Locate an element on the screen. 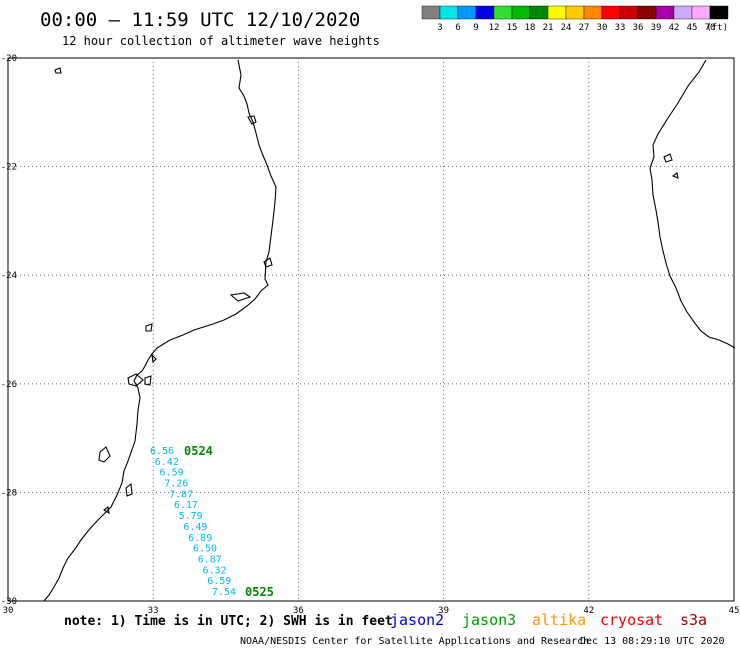 The width and height of the screenshot is (740, 654). color-legend: 3 6 9 12 15 18 21 24 27 30 33 36 39 42 45 70(ft) is located at coordinates (575, 19).